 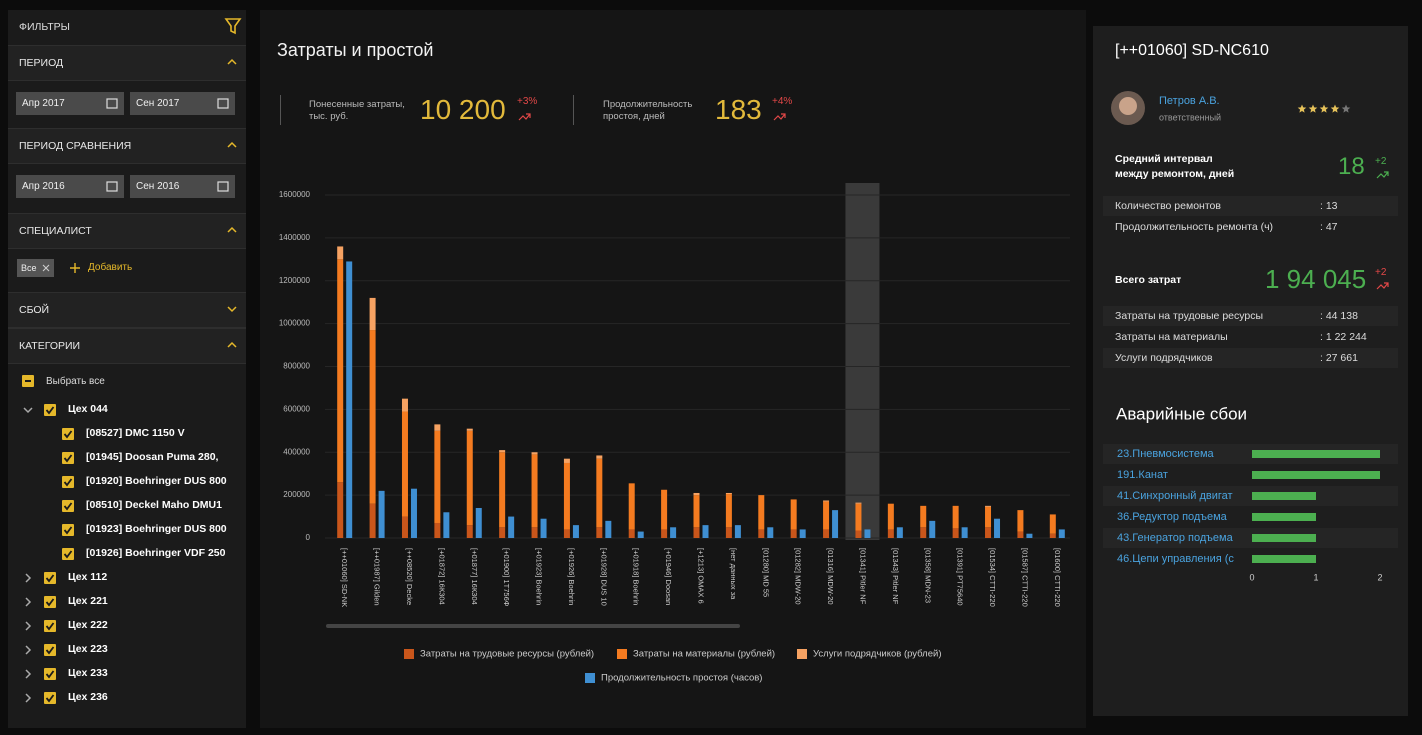 What do you see at coordinates (75, 146) in the screenshot?
I see `section-title: ПЕРИОД СРАВНЕНИЯ` at bounding box center [75, 146].